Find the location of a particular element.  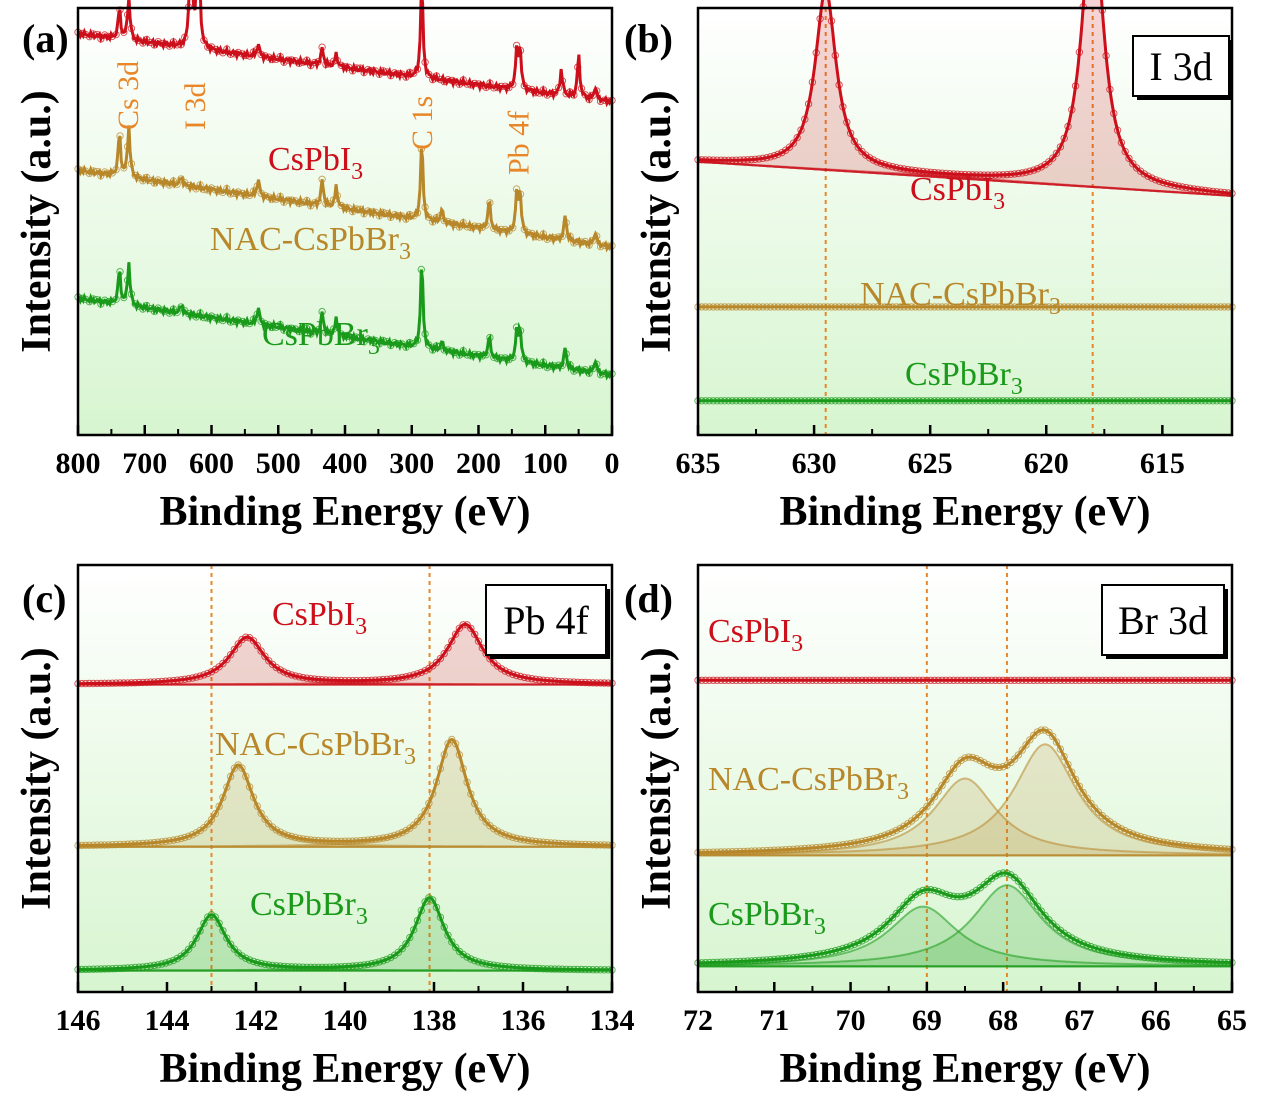

x-tick-label: 700 is located at coordinates (144, 463).